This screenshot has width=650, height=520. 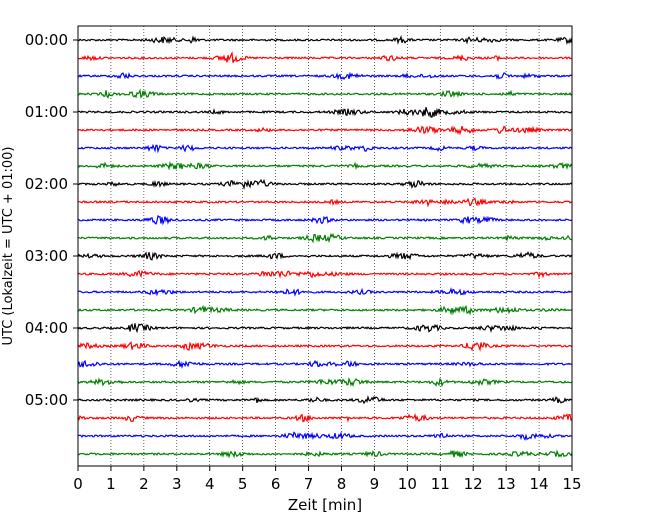 I want to click on y-tick-label: 01:00, so click(x=46, y=112).